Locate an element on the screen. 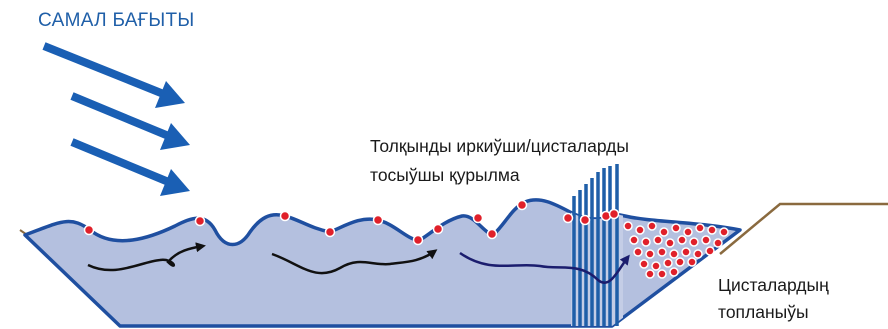 The height and width of the screenshot is (329, 888). barrier-label-line-2: тосыўшы қурылма is located at coordinates (445, 175).